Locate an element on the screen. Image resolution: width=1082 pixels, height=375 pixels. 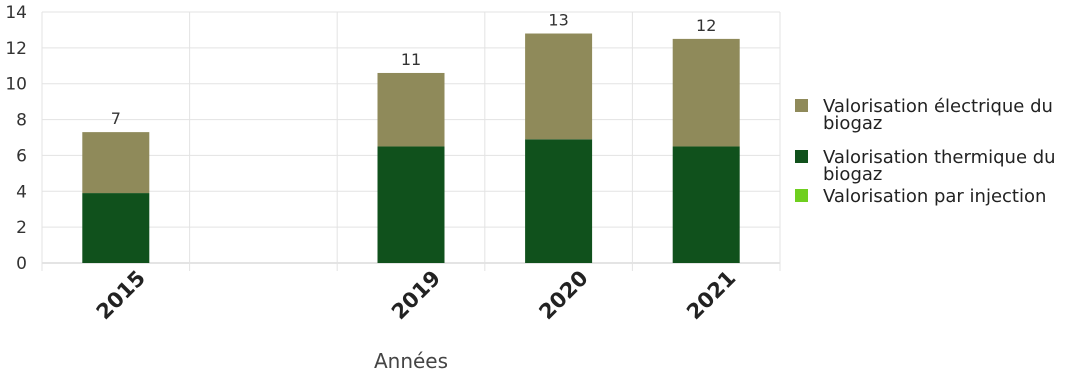
bar-total-label: 7 is located at coordinates (116, 118).